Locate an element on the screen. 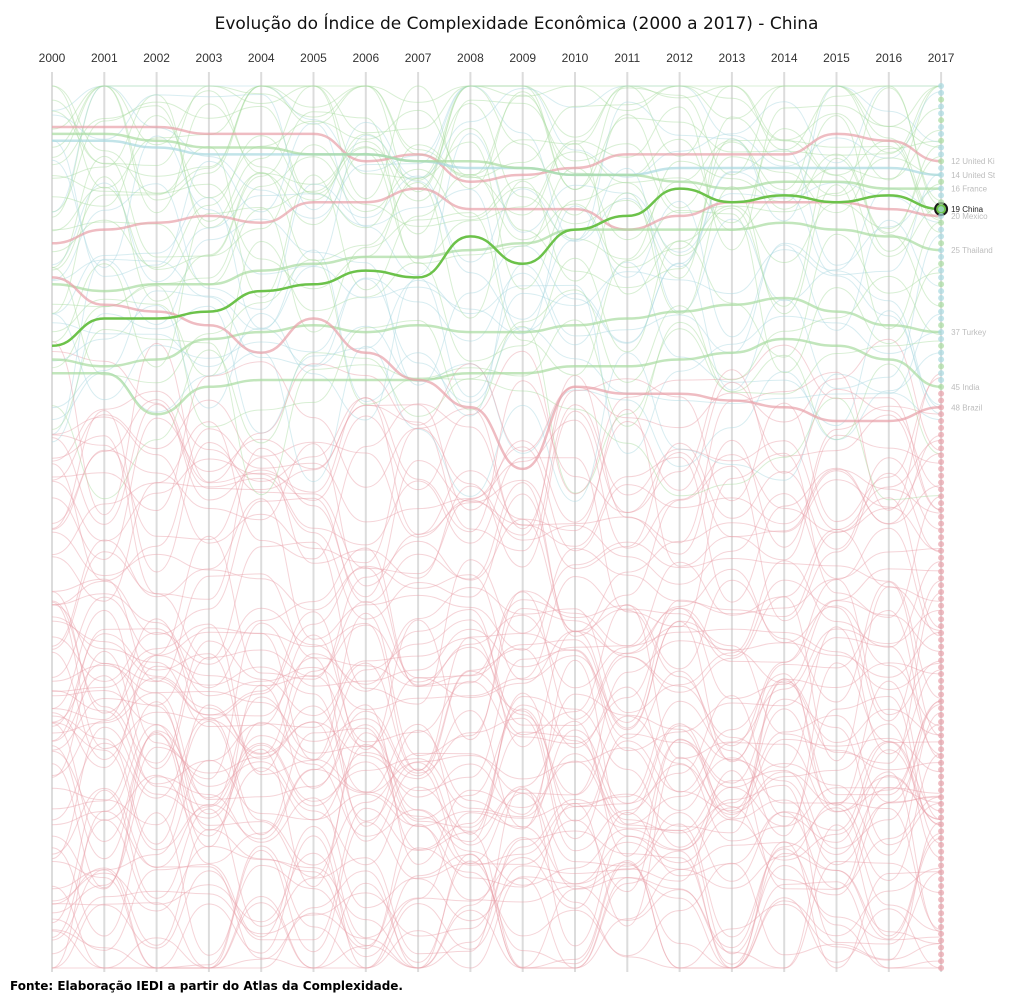 This screenshot has height=1003, width=1033. end-label-thailand: 25 Thailand is located at coordinates (972, 250).